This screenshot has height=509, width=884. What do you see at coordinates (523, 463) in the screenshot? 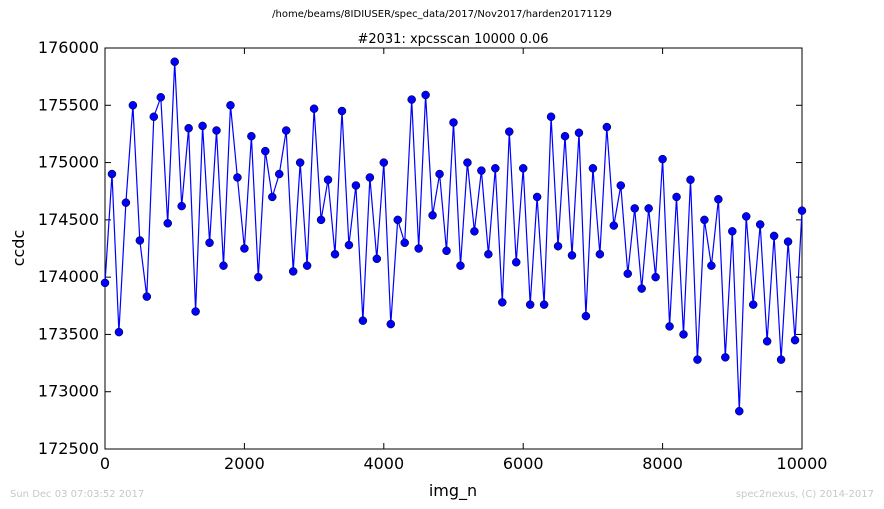
I see `x-tick-label: 6000` at bounding box center [523, 463].